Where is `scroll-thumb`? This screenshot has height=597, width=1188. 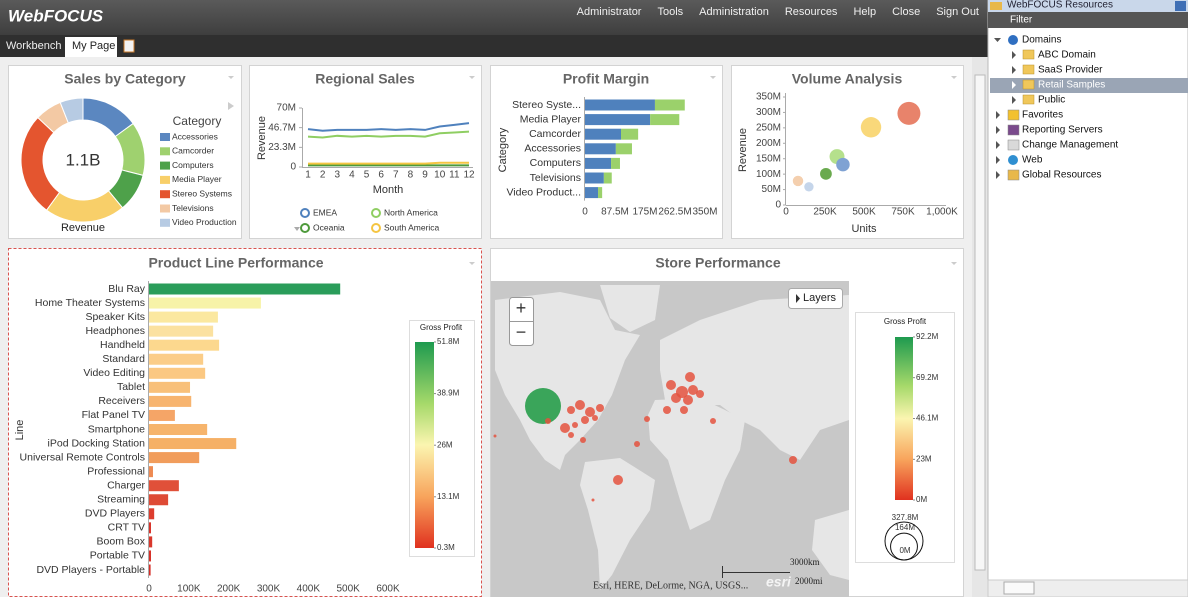
scroll-thumb is located at coordinates (980, 322).